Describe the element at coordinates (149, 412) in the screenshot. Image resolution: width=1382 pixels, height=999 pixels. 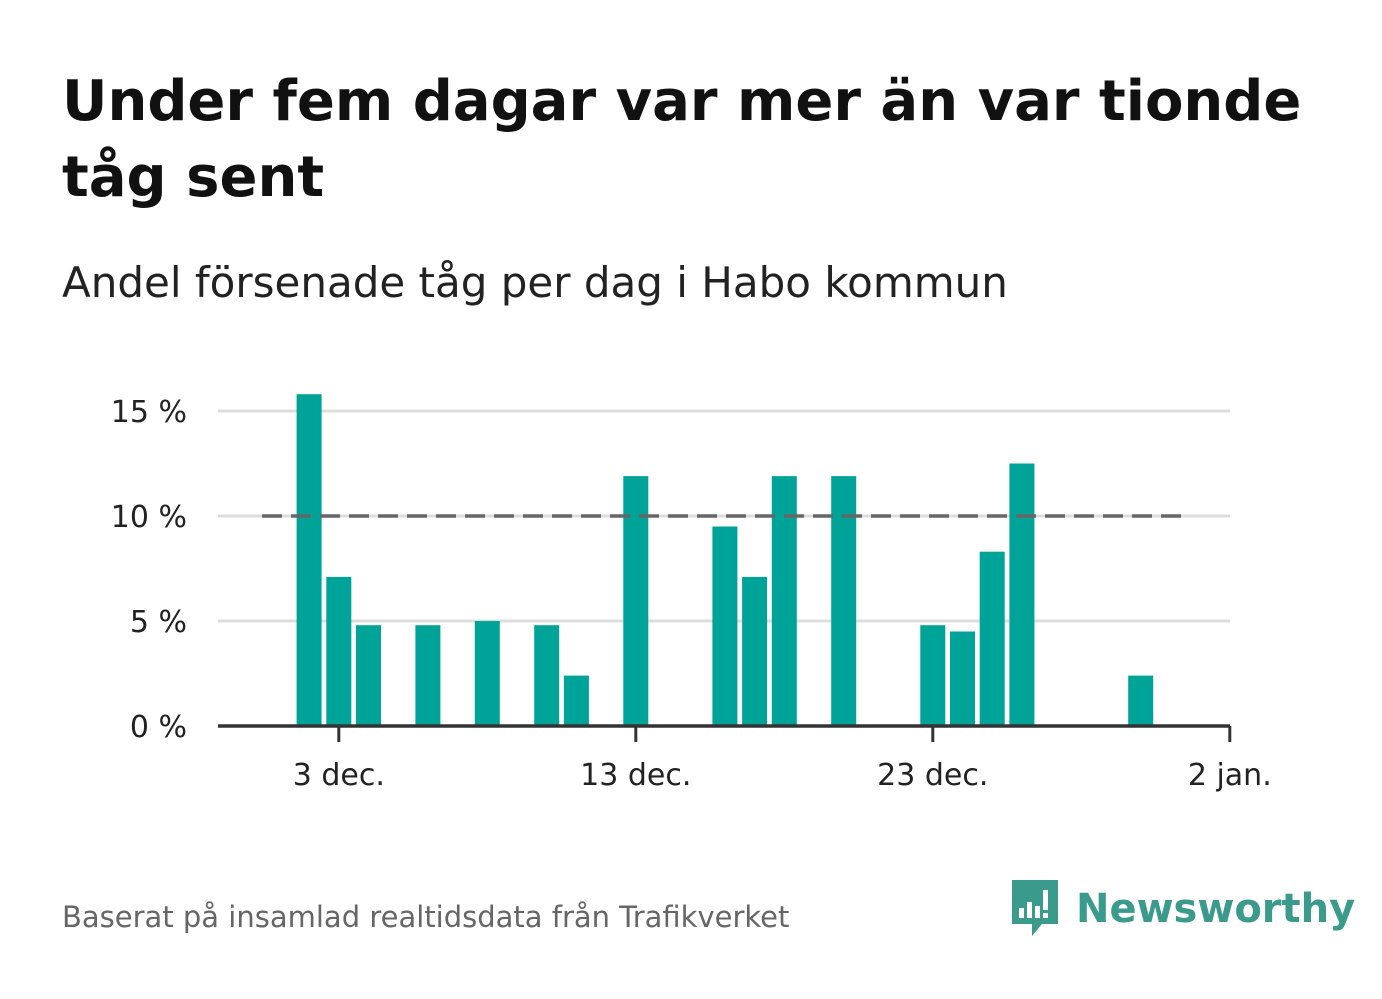
I see `y-tick-label: 15 %` at that location.